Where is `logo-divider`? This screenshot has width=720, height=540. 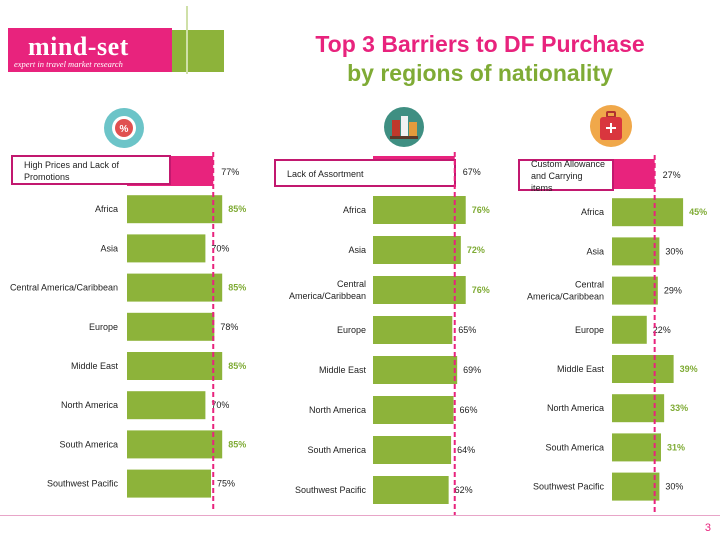 logo-divider is located at coordinates (187, 40).